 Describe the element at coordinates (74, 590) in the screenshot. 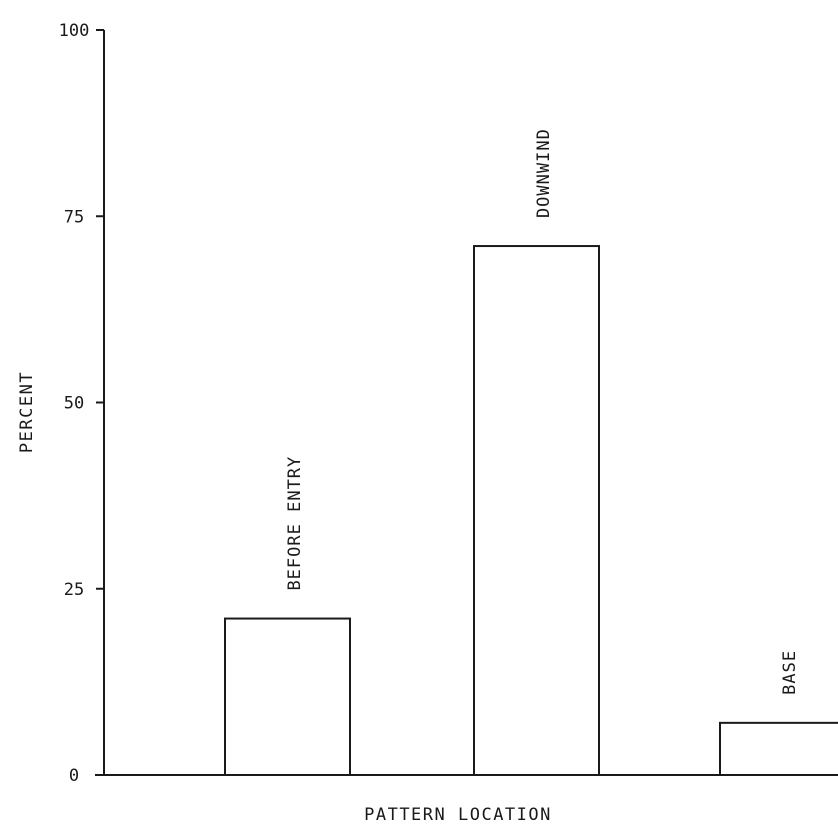

I see `y-tick-label: 25` at that location.